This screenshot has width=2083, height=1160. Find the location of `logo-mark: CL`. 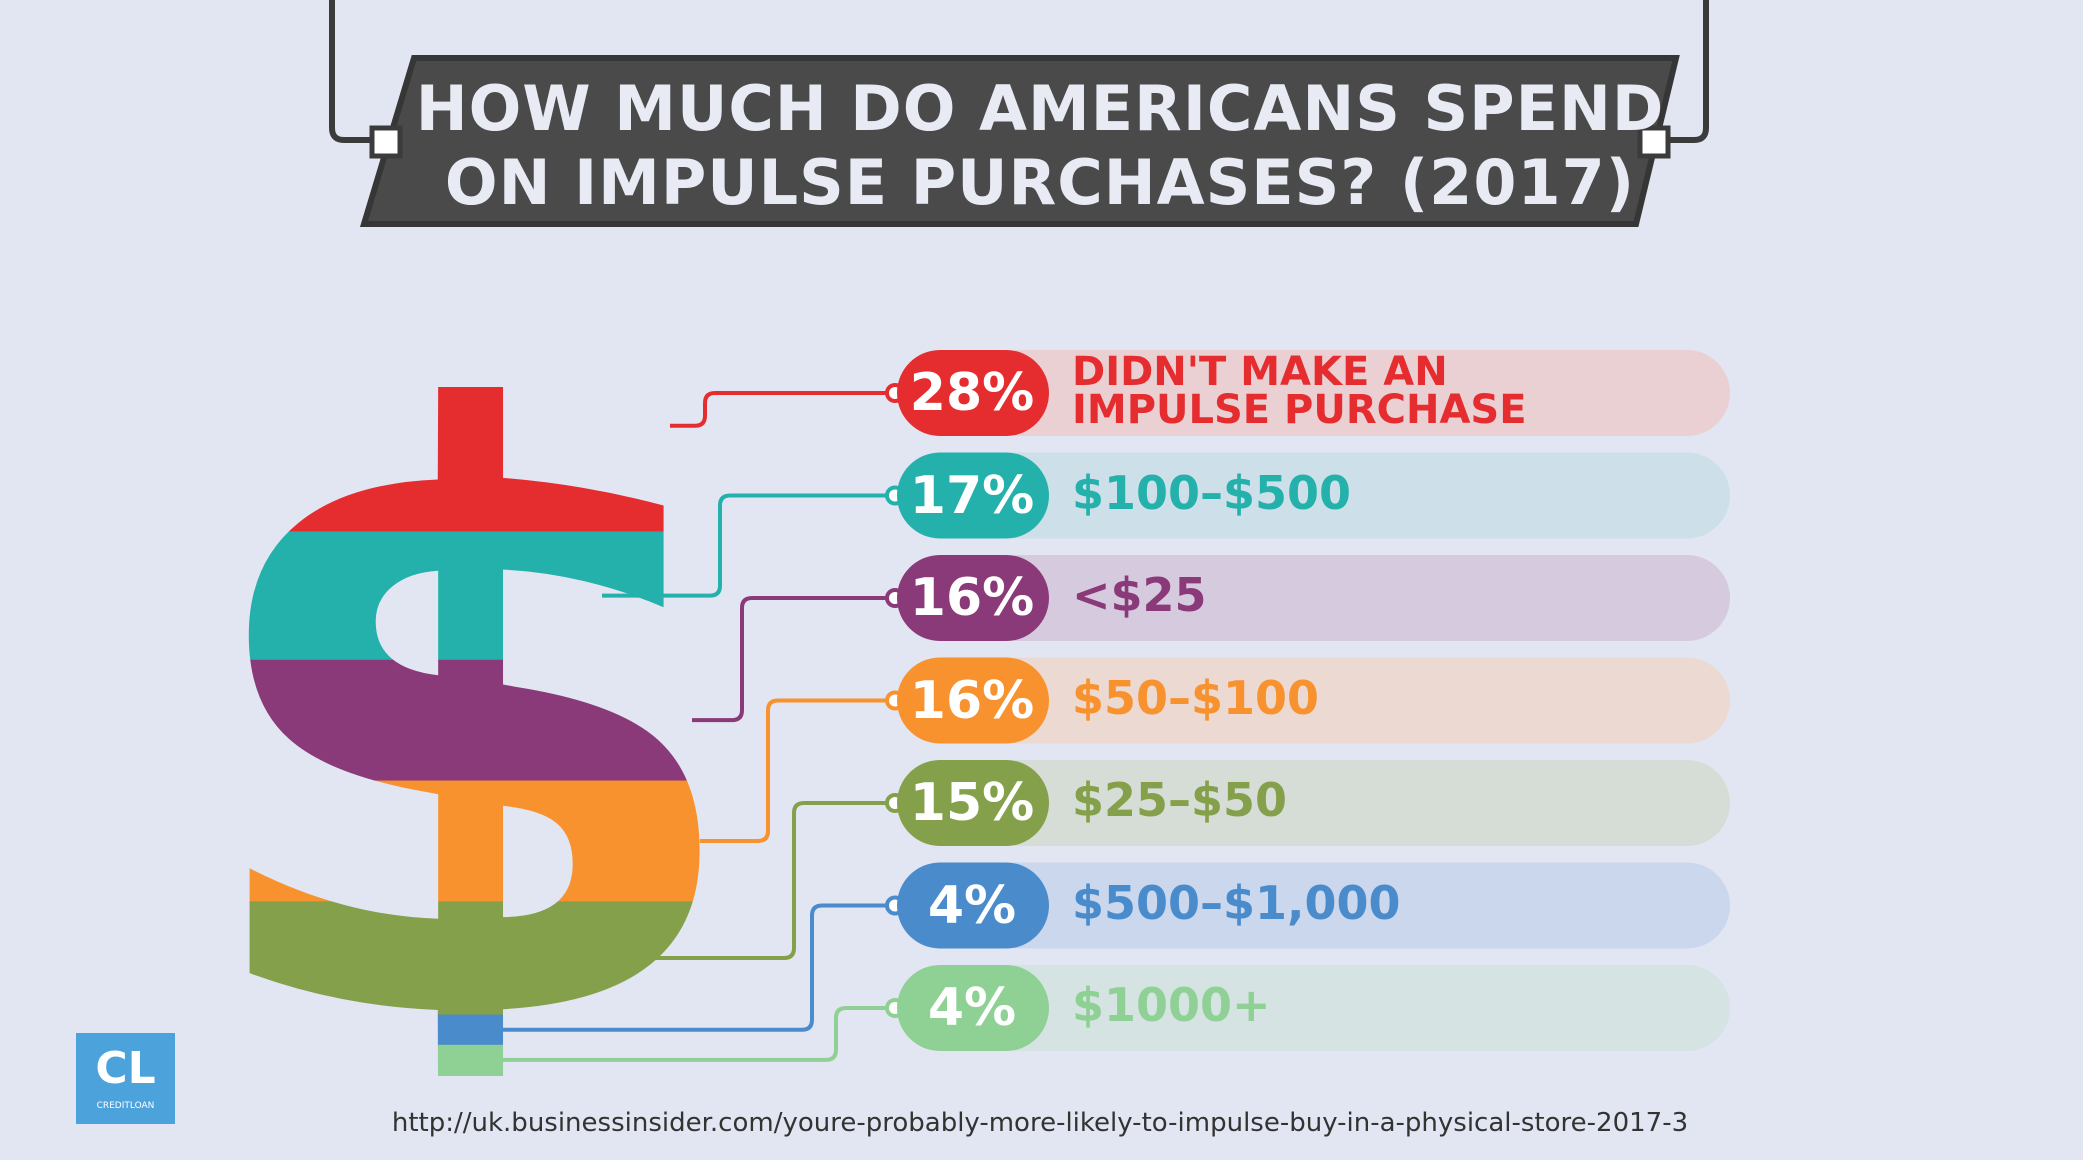

logo-mark: CL is located at coordinates (125, 1068).